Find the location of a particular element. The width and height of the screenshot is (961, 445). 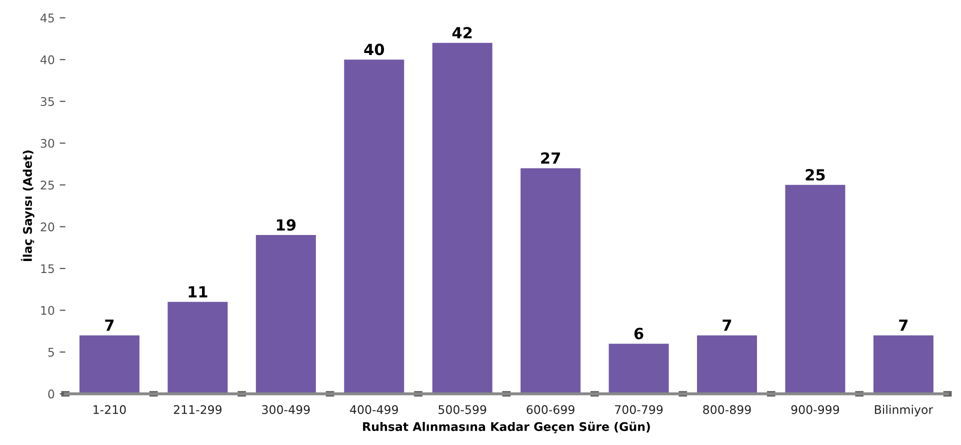

x-tick-label: 500-599 is located at coordinates (462, 409).